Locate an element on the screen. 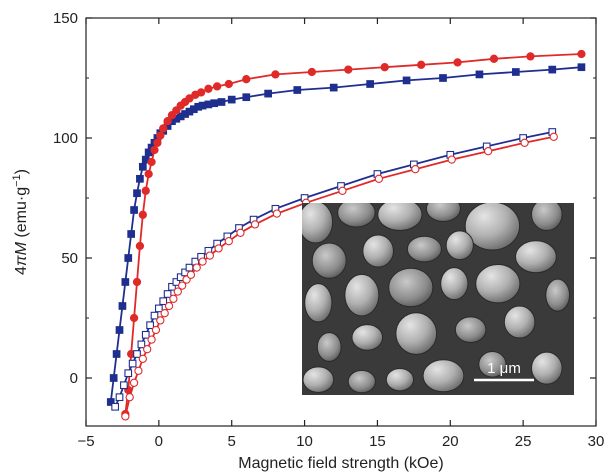  x-tick-label: 20 is located at coordinates (450, 441).